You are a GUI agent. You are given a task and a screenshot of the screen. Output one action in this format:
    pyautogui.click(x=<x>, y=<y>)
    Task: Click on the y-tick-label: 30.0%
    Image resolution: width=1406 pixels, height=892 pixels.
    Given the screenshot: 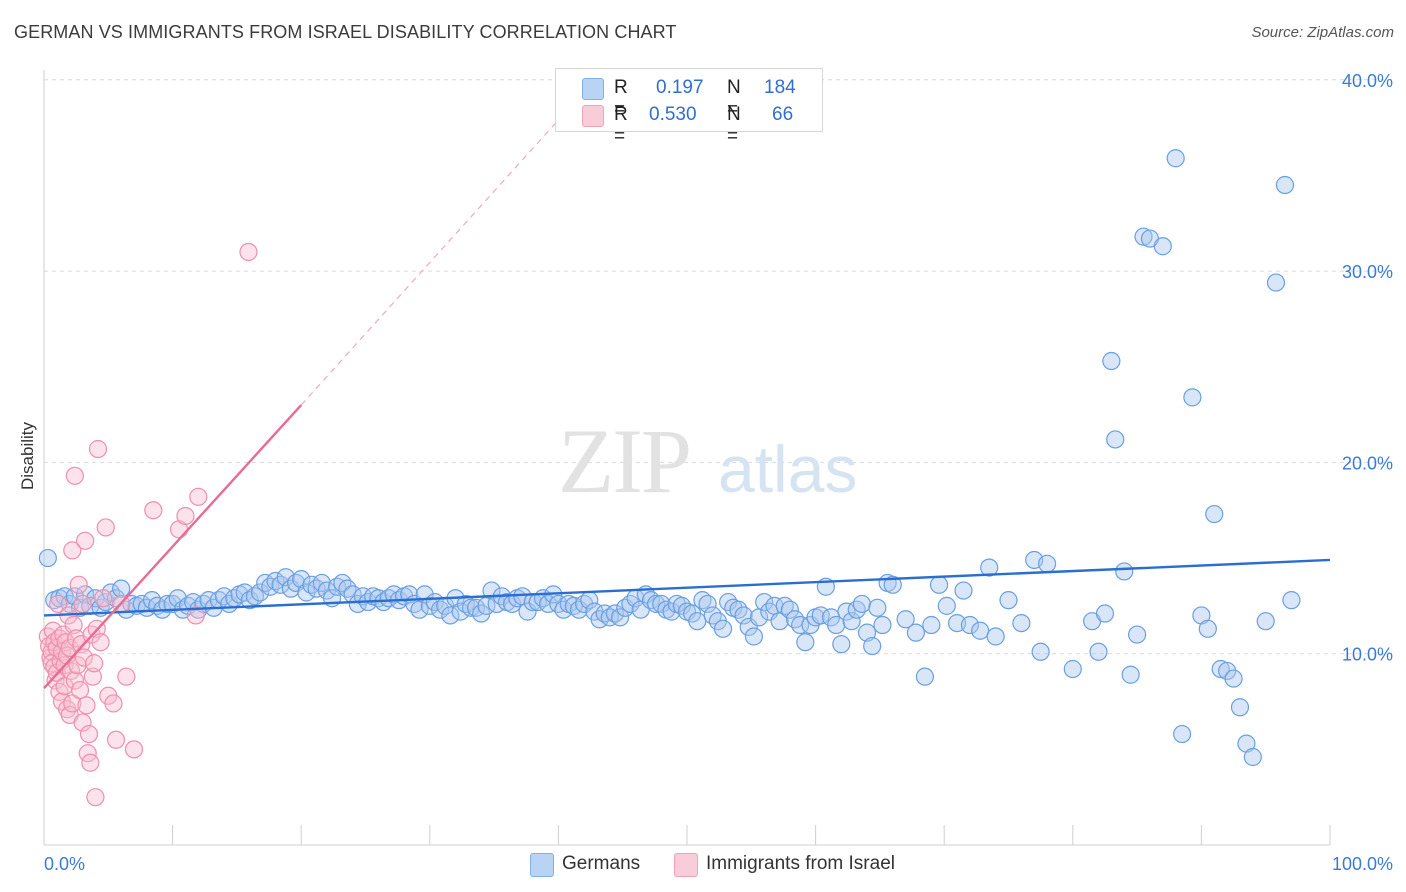 What is the action you would take?
    pyautogui.click(x=1367, y=272)
    